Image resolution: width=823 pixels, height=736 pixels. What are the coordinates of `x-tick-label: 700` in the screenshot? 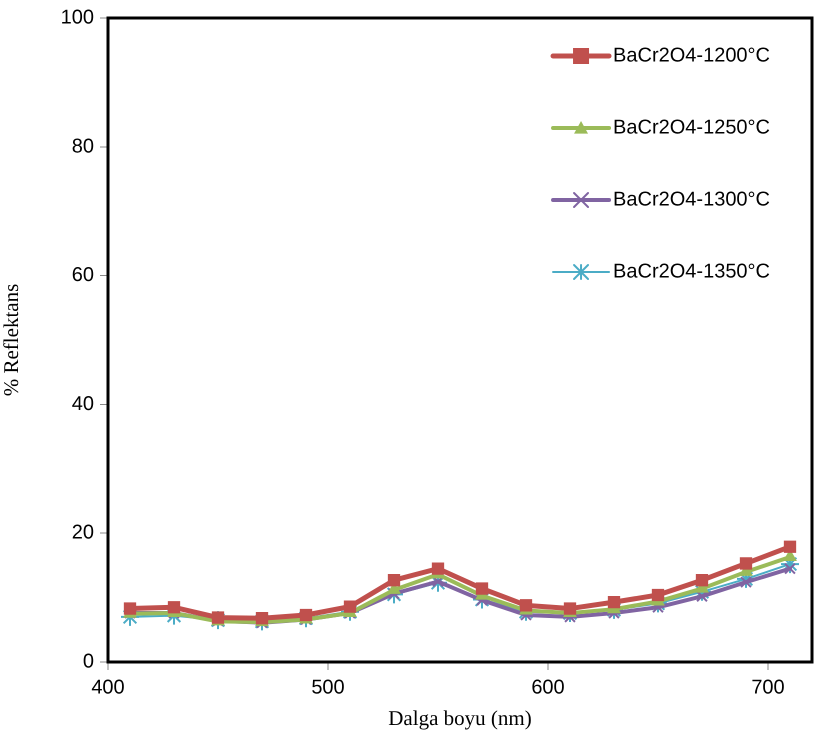 It's located at (768, 687).